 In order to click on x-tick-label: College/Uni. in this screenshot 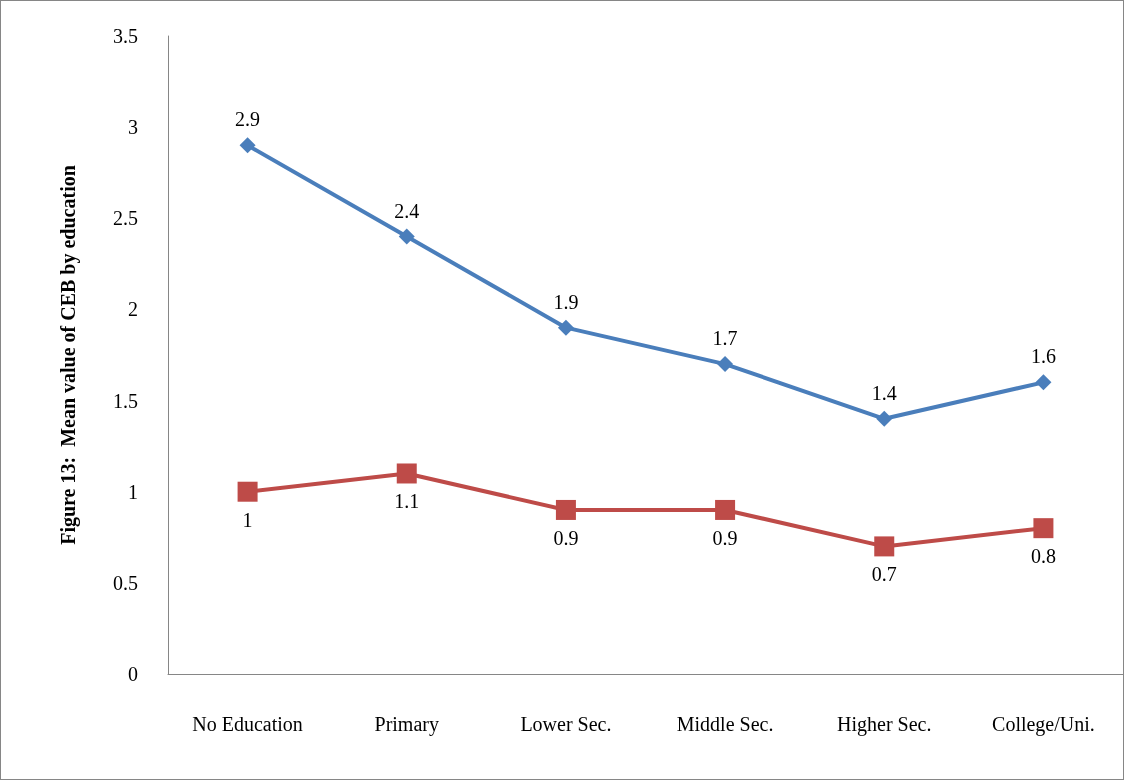, I will do `click(1043, 724)`.